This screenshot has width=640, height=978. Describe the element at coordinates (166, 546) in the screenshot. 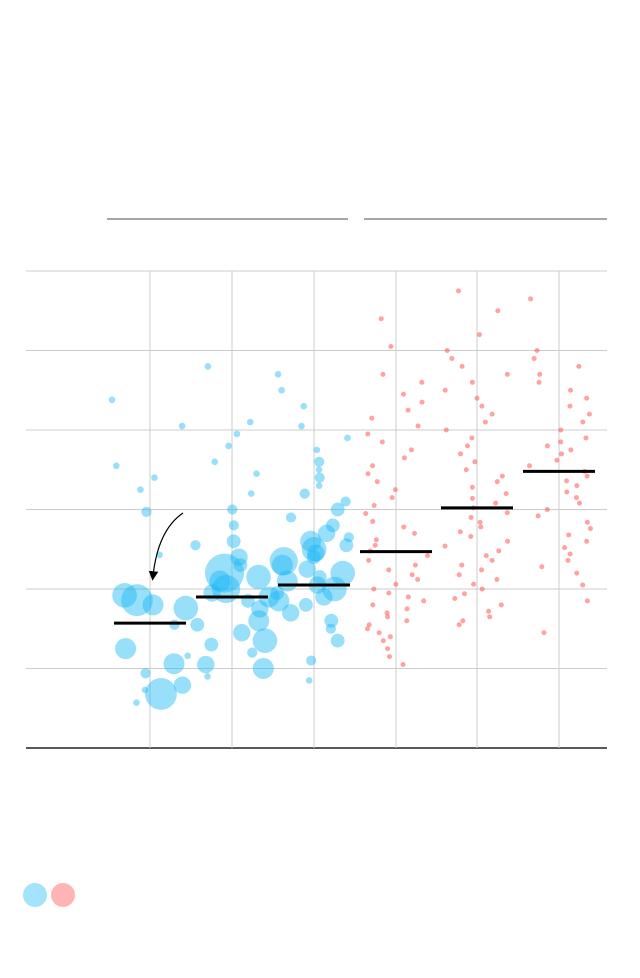

I see `annotation-arrow` at that location.